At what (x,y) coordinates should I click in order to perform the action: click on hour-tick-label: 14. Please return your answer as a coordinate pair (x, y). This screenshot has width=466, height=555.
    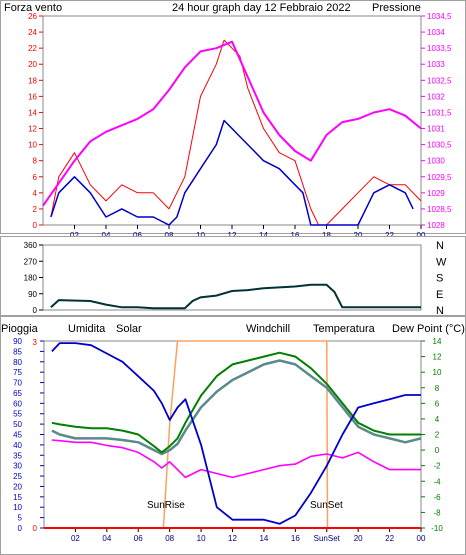
    Looking at the image, I should click on (263, 235).